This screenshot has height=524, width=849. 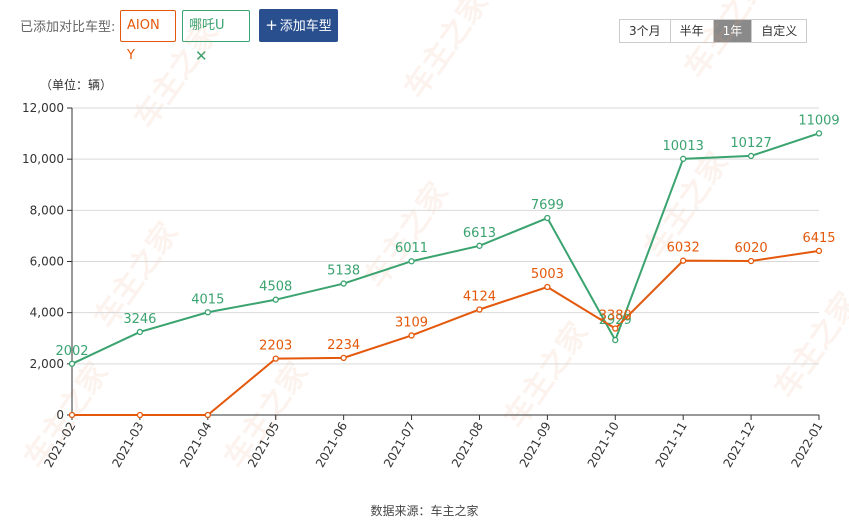 I want to click on data-label: 6011, so click(x=411, y=248).